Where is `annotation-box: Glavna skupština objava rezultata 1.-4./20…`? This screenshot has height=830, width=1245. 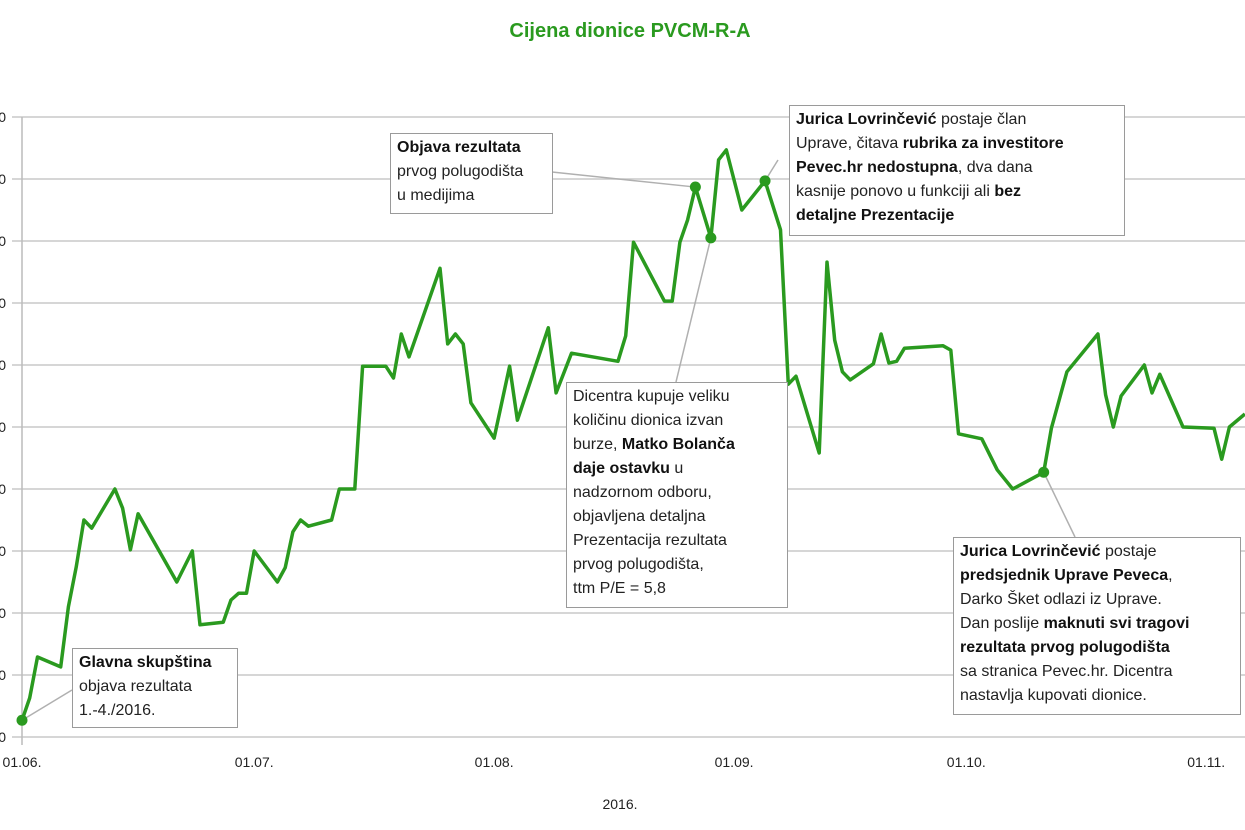
annotation-box: Glavna skupština objava rezultata 1.-4./20… is located at coordinates (155, 688).